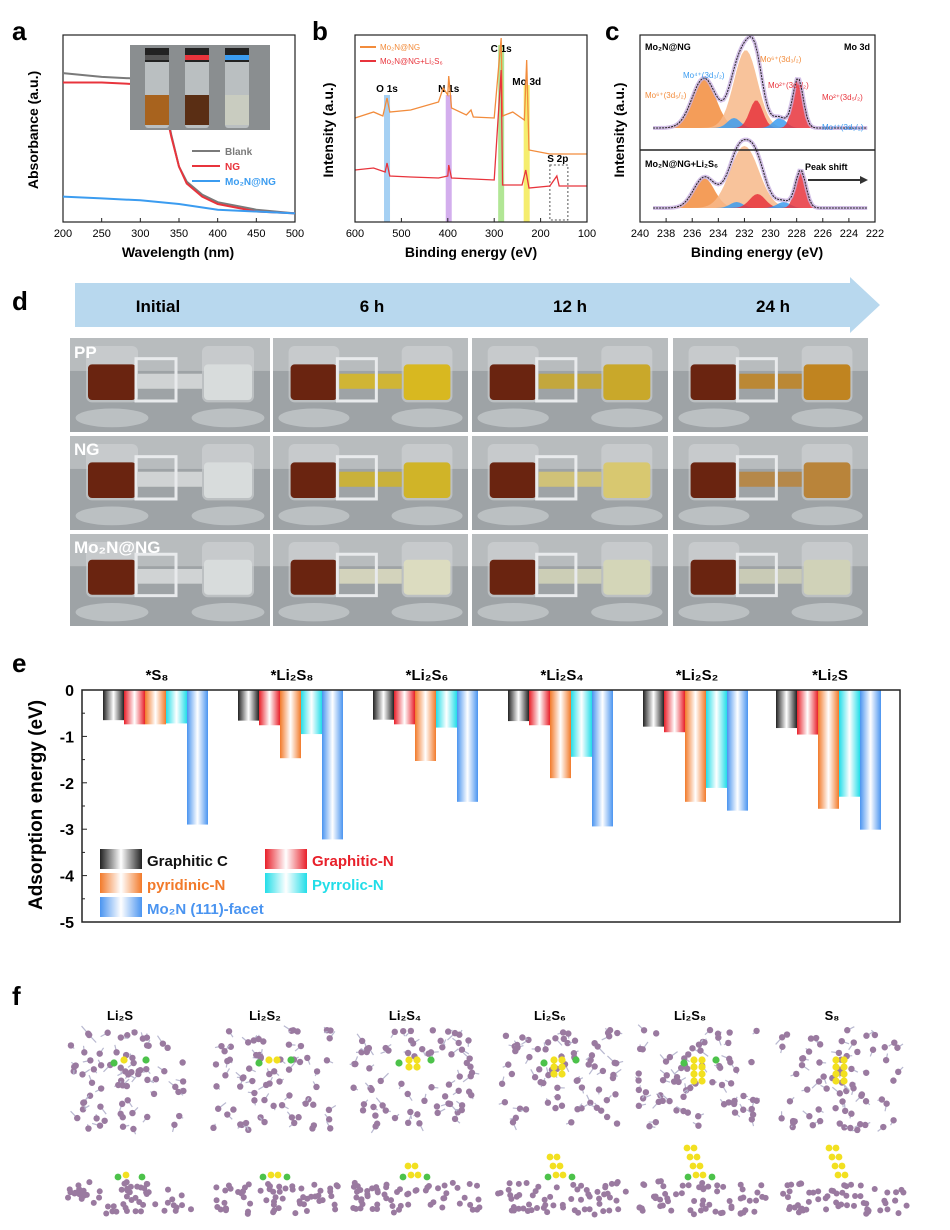 This screenshot has height=1230, width=950. What do you see at coordinates (471, 128) in the screenshot?
I see `panel-b-frame` at bounding box center [471, 128].